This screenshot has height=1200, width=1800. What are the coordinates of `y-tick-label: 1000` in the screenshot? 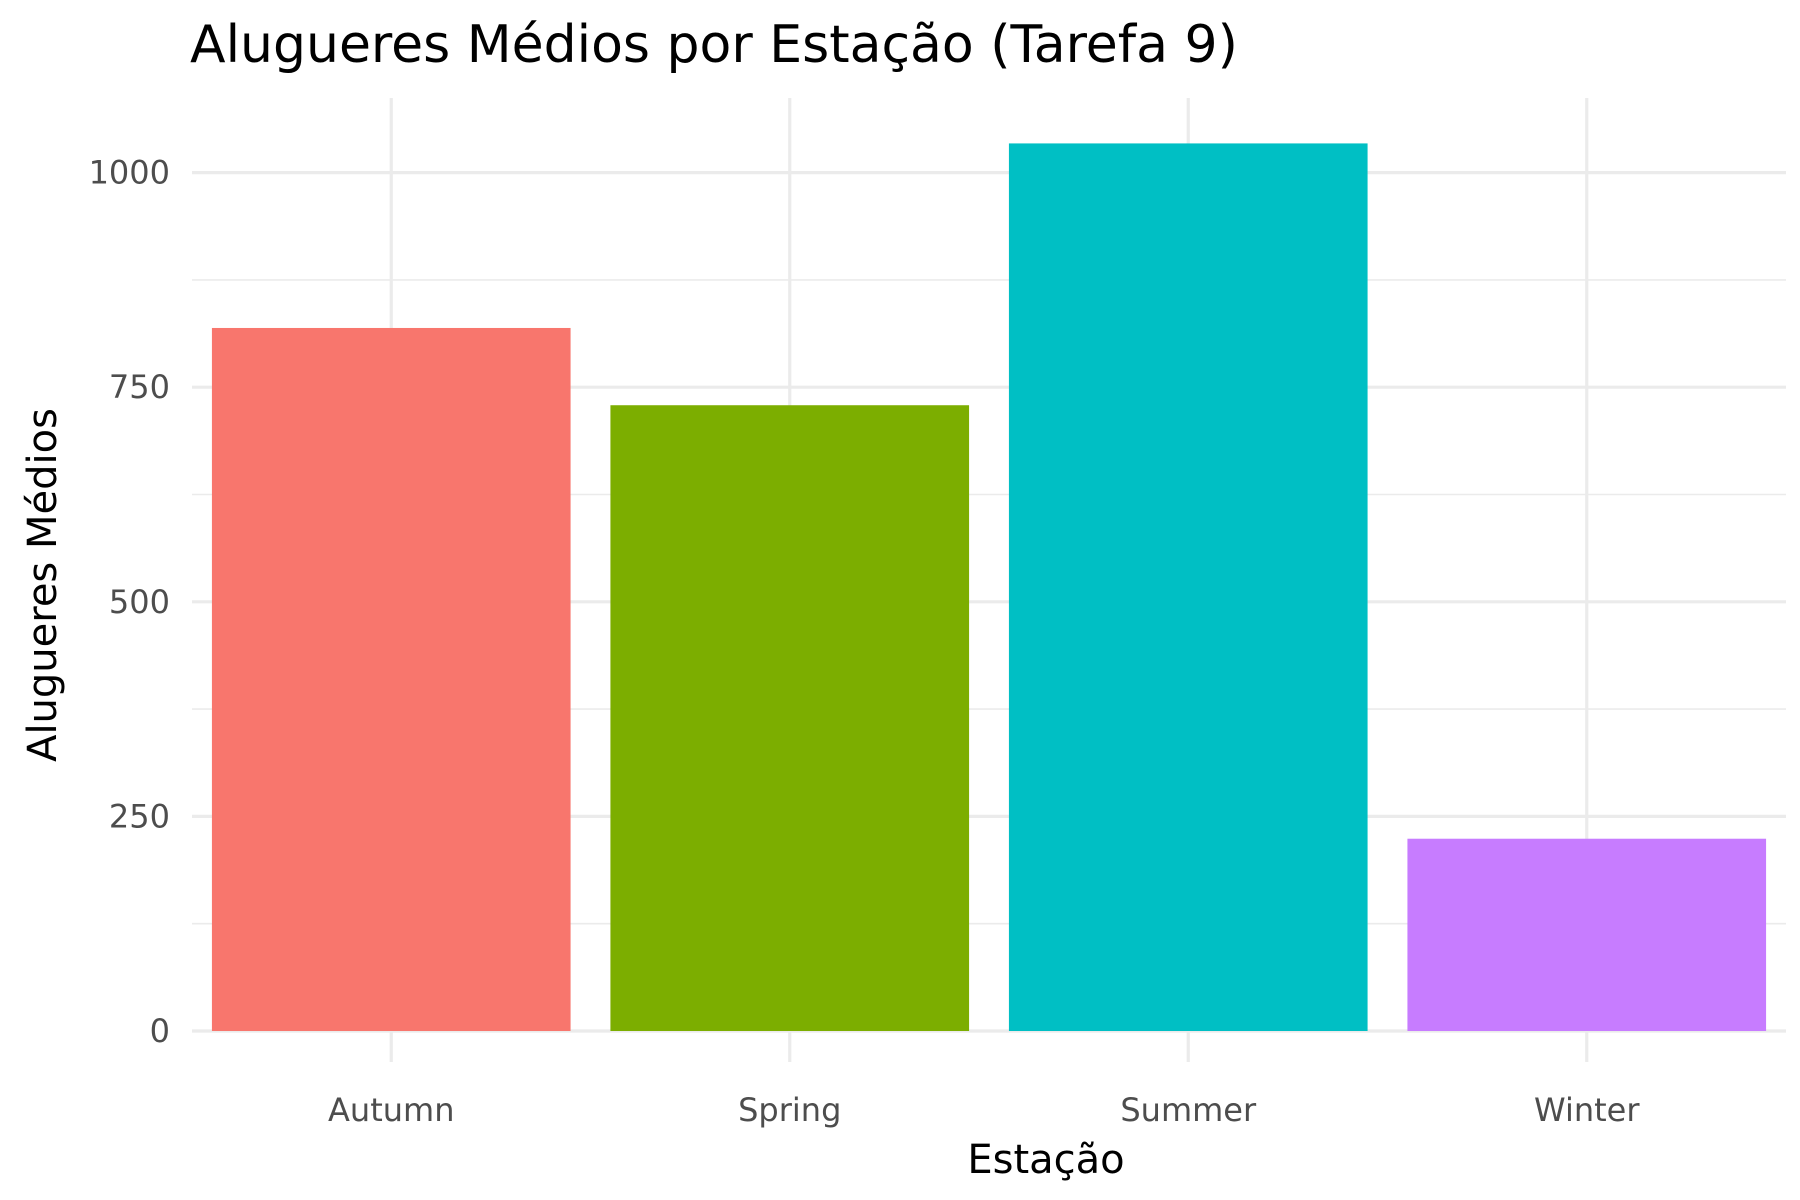 It's located at (129, 173).